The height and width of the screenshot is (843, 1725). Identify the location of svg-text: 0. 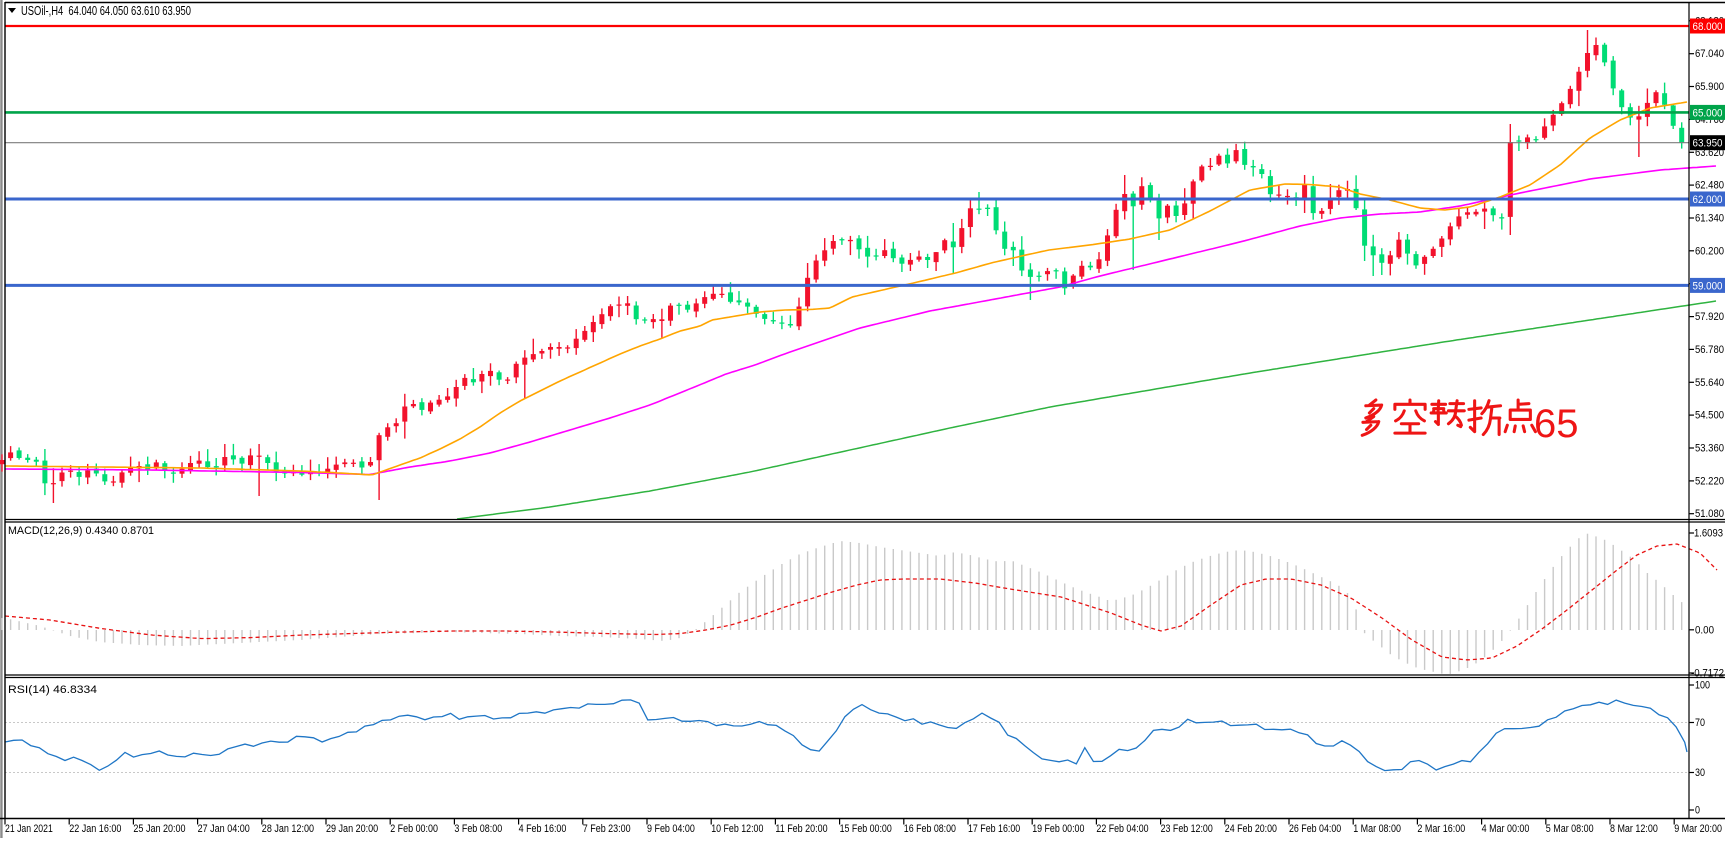
(1697, 811).